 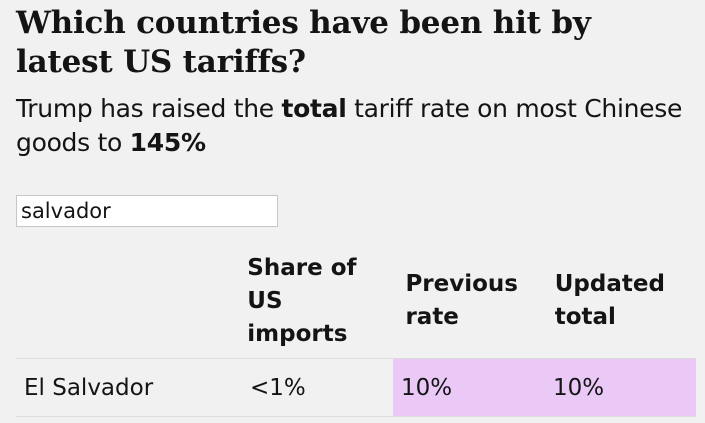 I want to click on header-previous-rate: Previous rate, so click(x=471, y=301).